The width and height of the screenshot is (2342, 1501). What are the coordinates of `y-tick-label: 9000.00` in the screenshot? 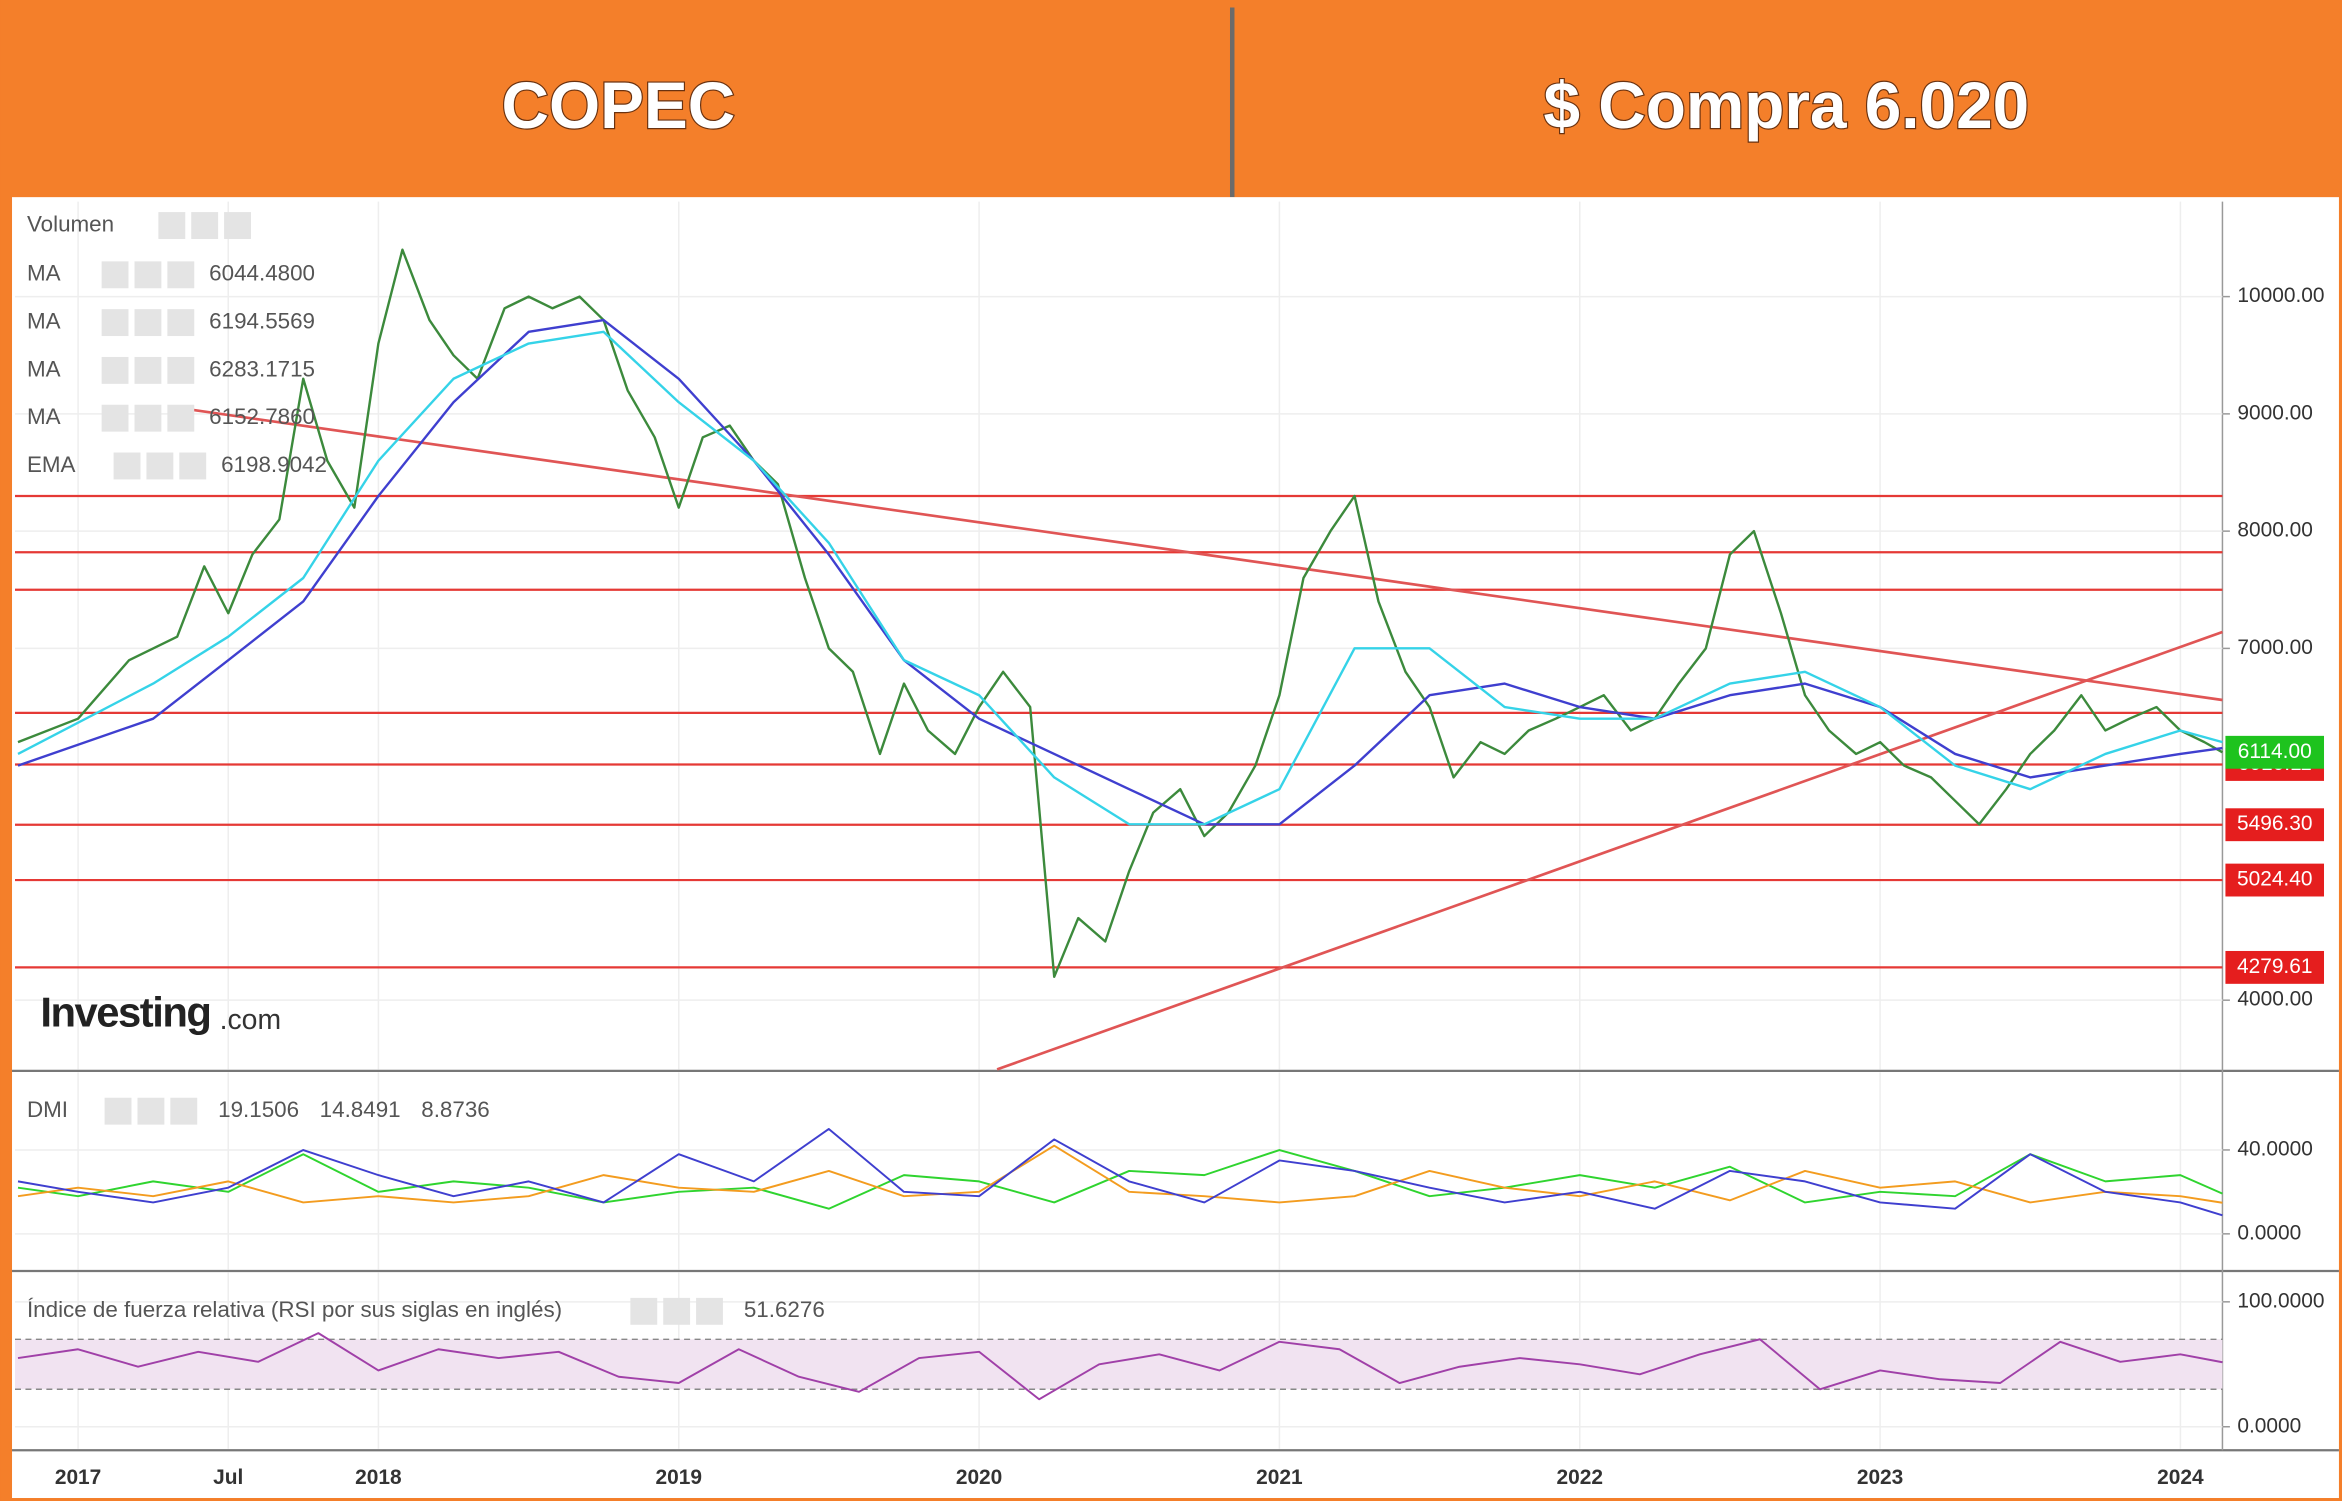 It's located at (2275, 412).